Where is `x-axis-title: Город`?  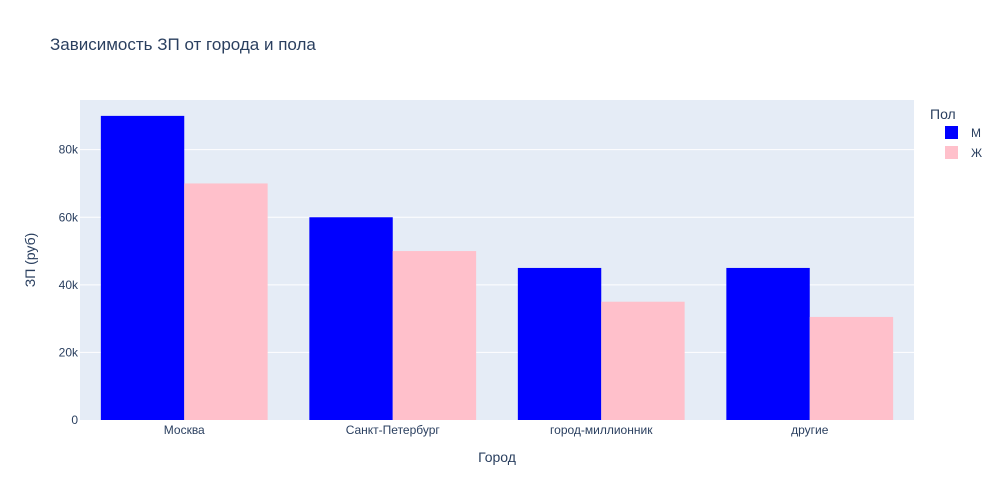 x-axis-title: Город is located at coordinates (497, 457).